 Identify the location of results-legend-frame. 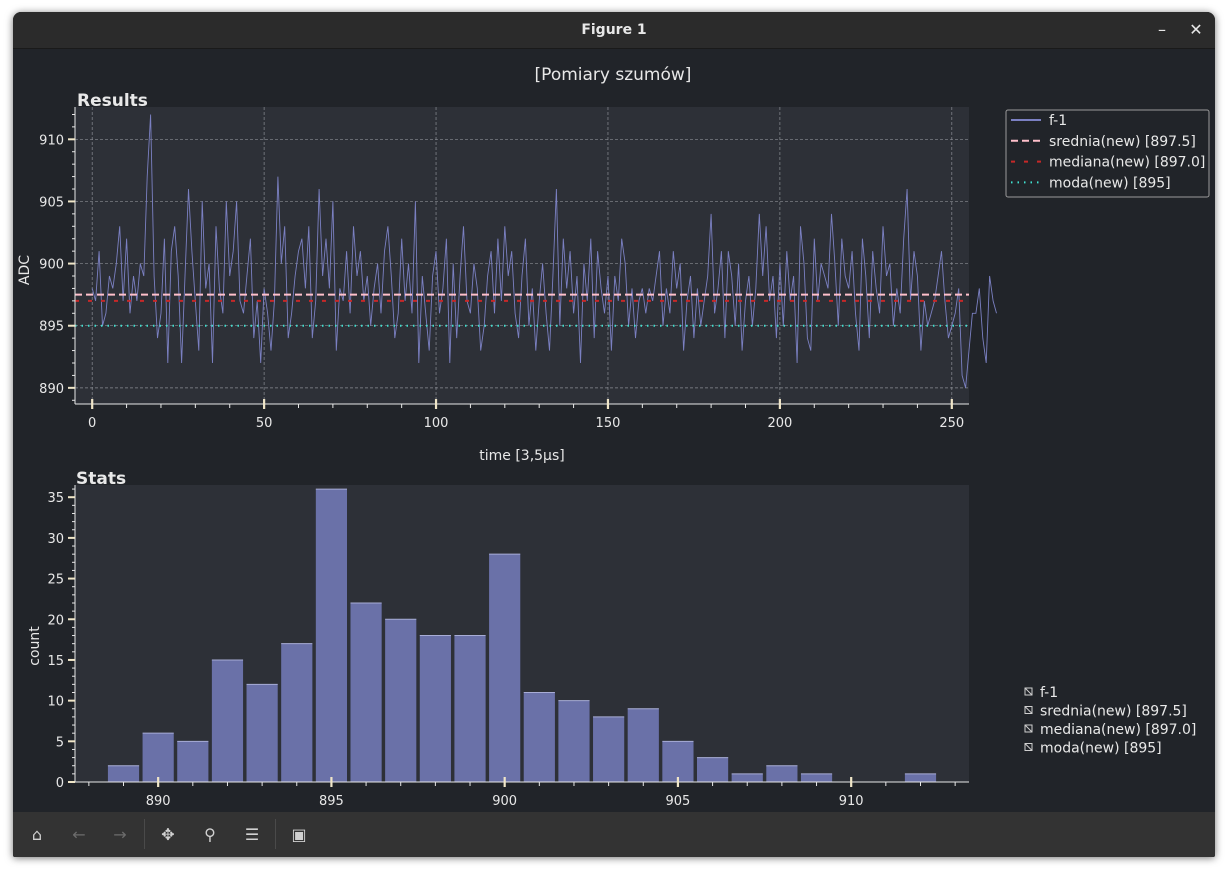
(1107, 153).